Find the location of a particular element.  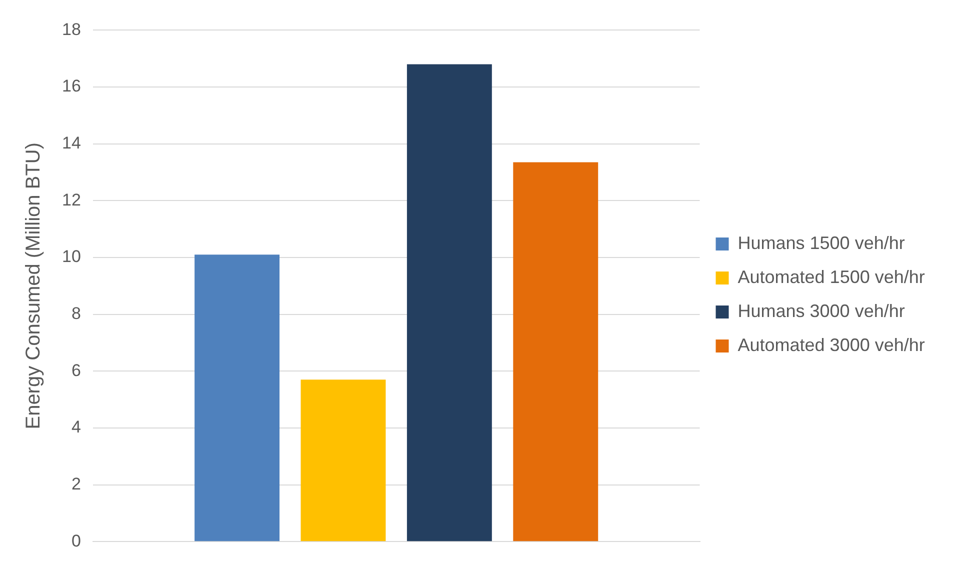

y-tick-label: 2 is located at coordinates (76, 484).